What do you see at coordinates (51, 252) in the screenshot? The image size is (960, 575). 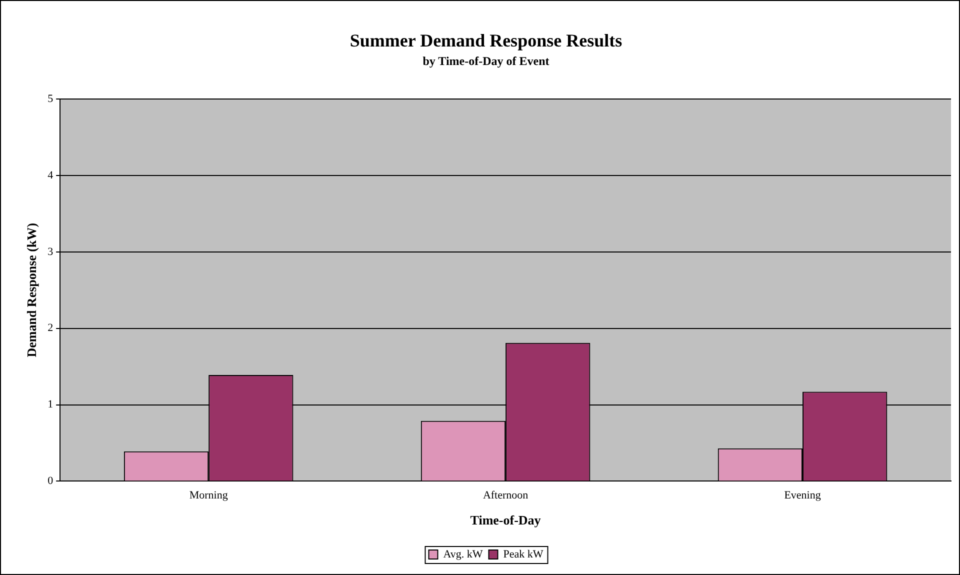 I see `y-tick-label: 3` at bounding box center [51, 252].